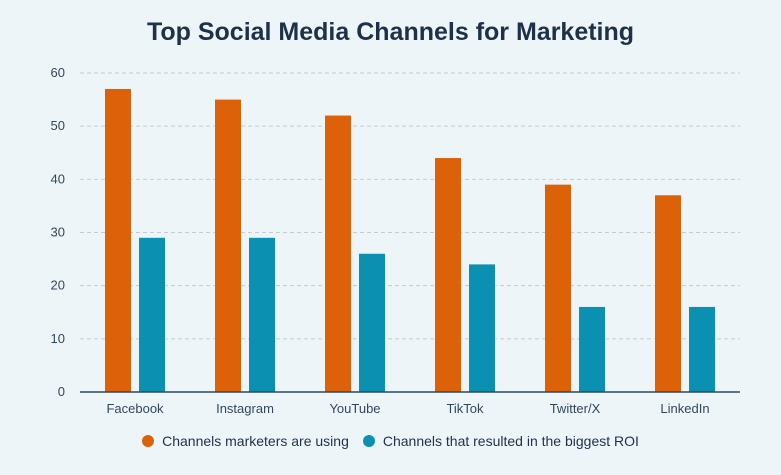 This screenshot has width=781, height=475. I want to click on x-tick-label: YouTube, so click(354, 408).